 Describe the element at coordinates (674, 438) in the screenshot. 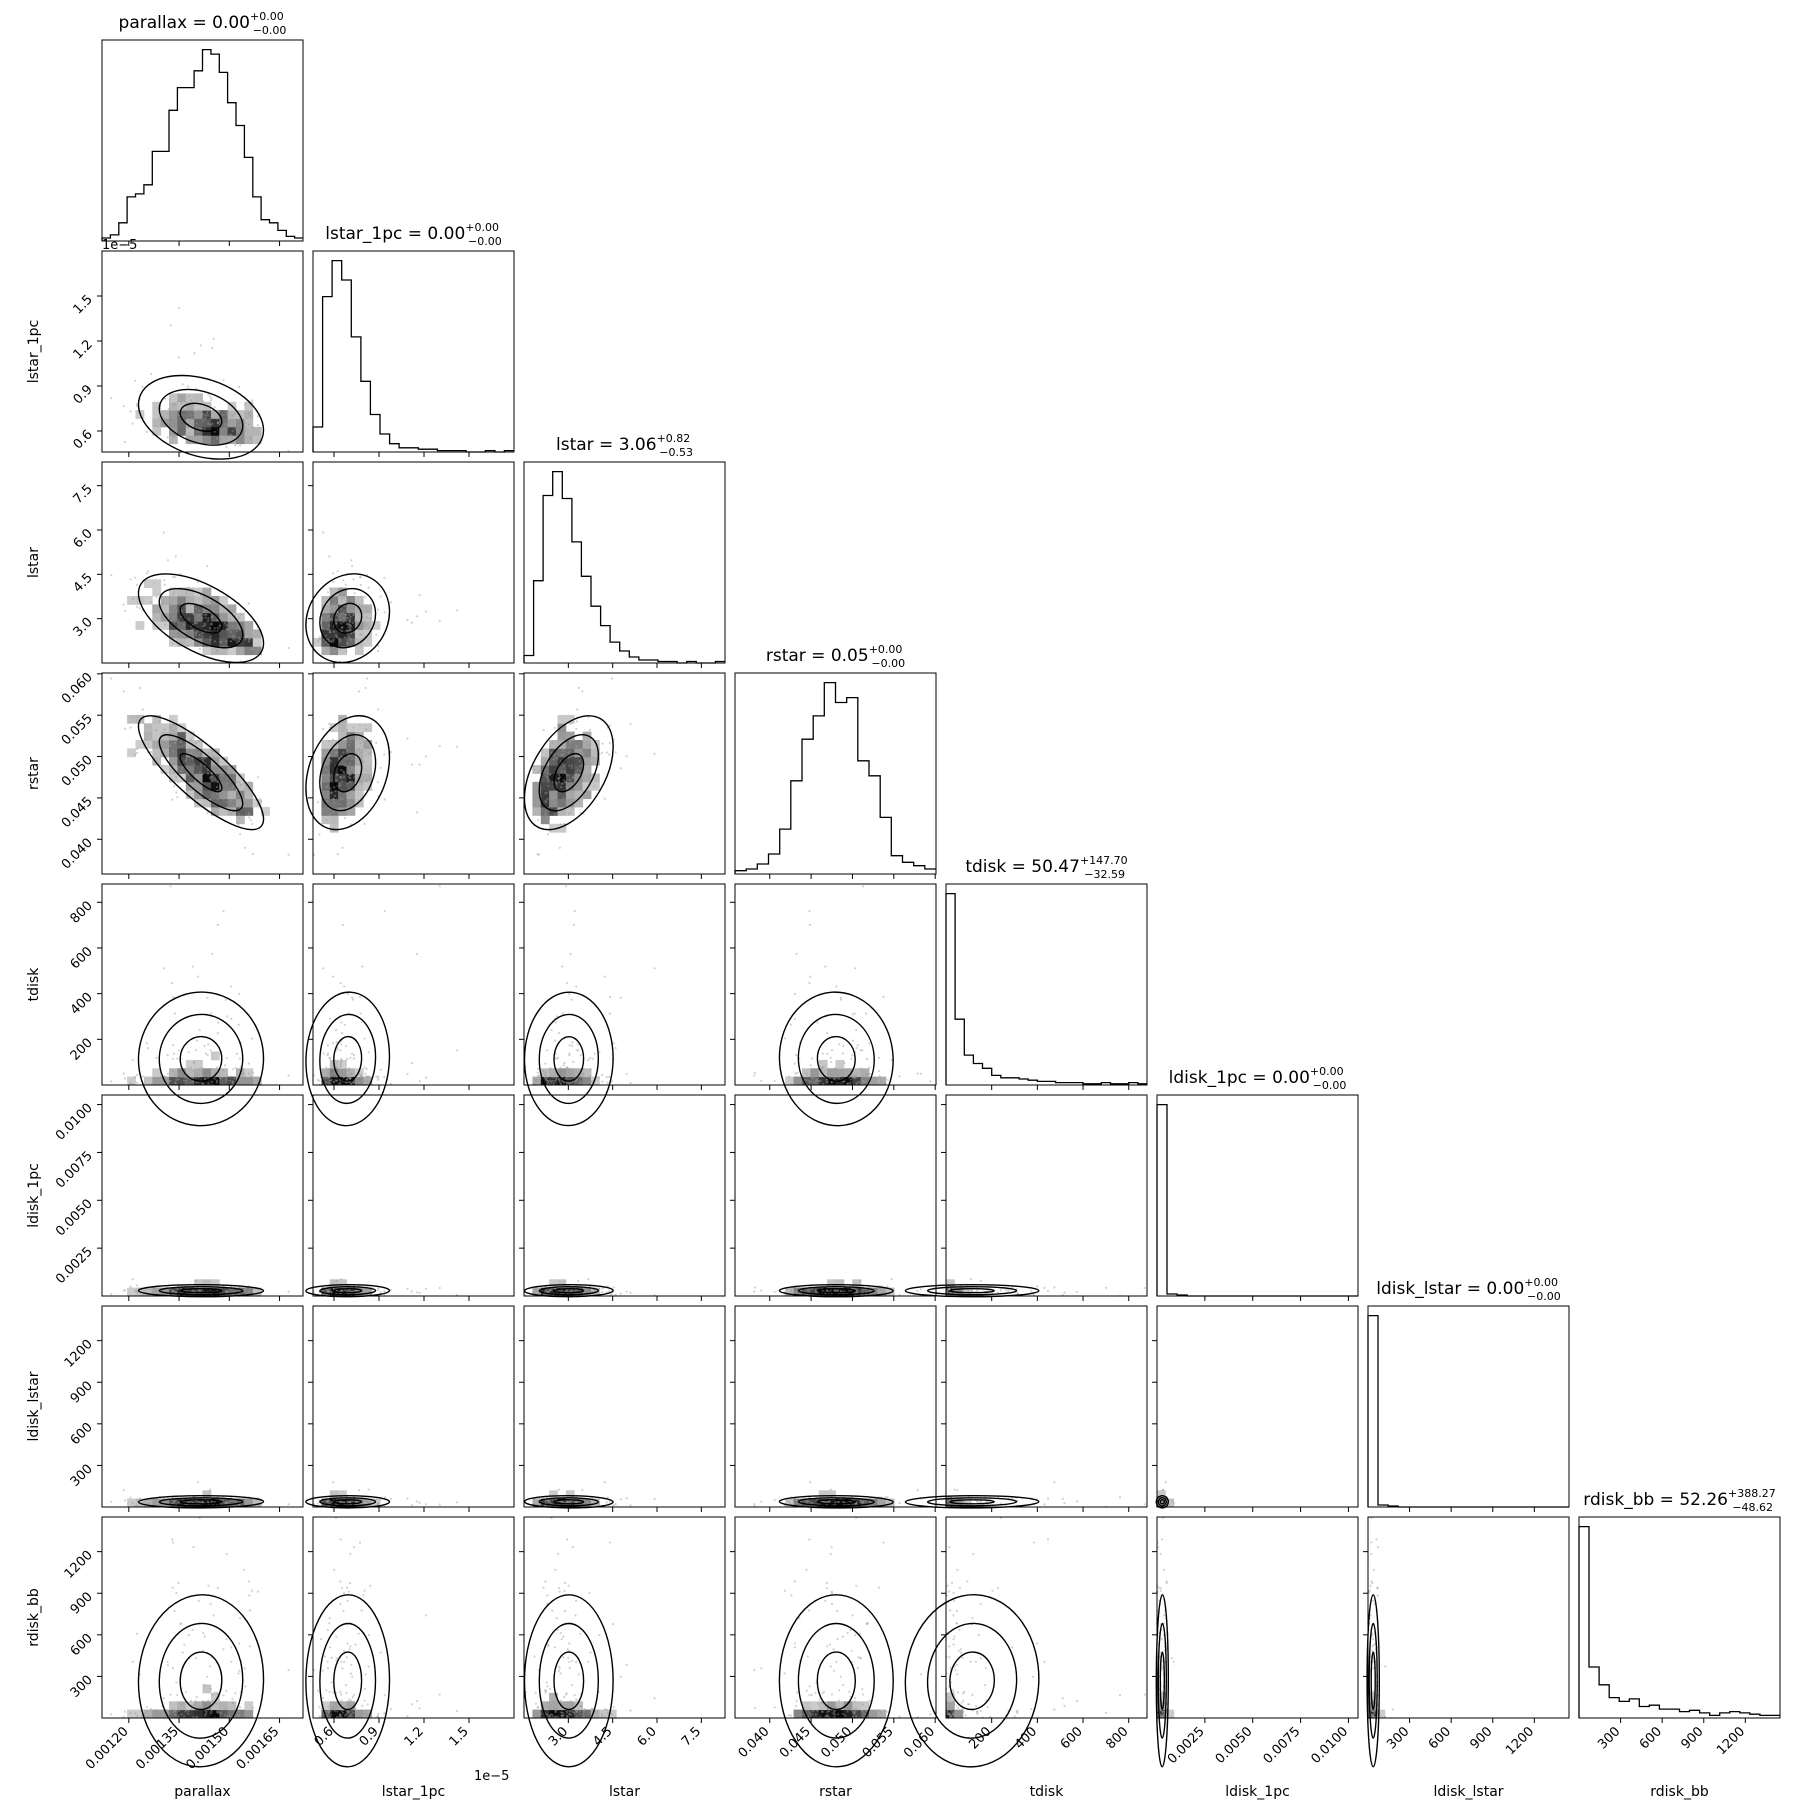

I see `title-plus: +0.82` at that location.